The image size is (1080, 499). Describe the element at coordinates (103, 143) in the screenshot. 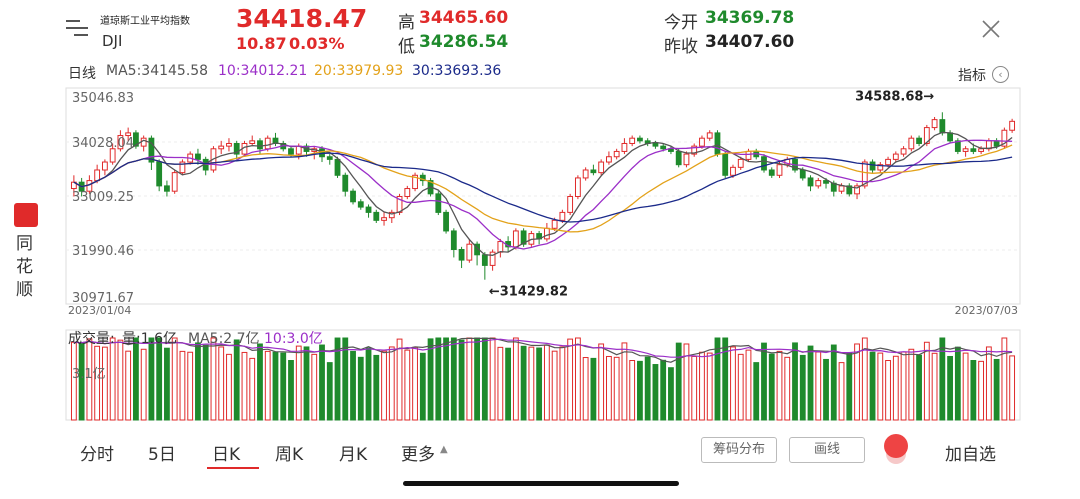

I see `y-tick-label: 34028.04` at that location.